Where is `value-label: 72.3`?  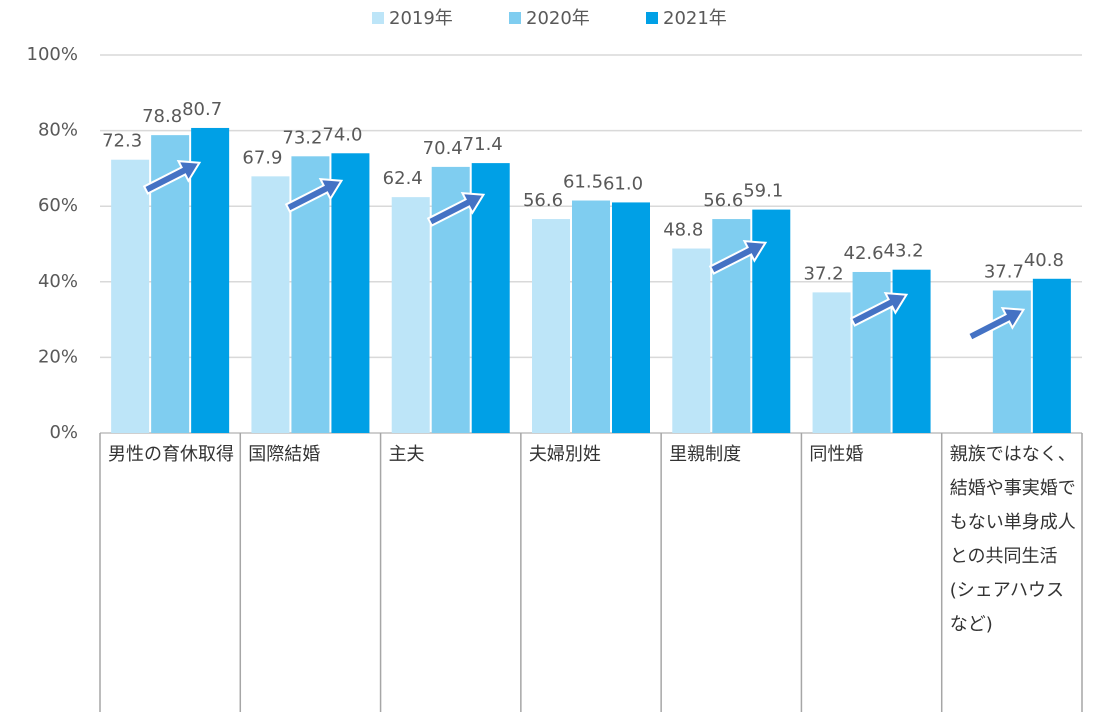 value-label: 72.3 is located at coordinates (122, 141).